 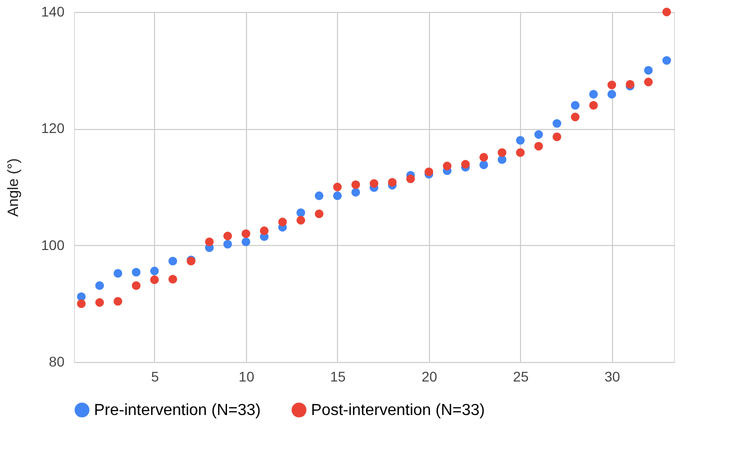 What do you see at coordinates (53, 12) in the screenshot?
I see `y-tick-label: 140` at bounding box center [53, 12].